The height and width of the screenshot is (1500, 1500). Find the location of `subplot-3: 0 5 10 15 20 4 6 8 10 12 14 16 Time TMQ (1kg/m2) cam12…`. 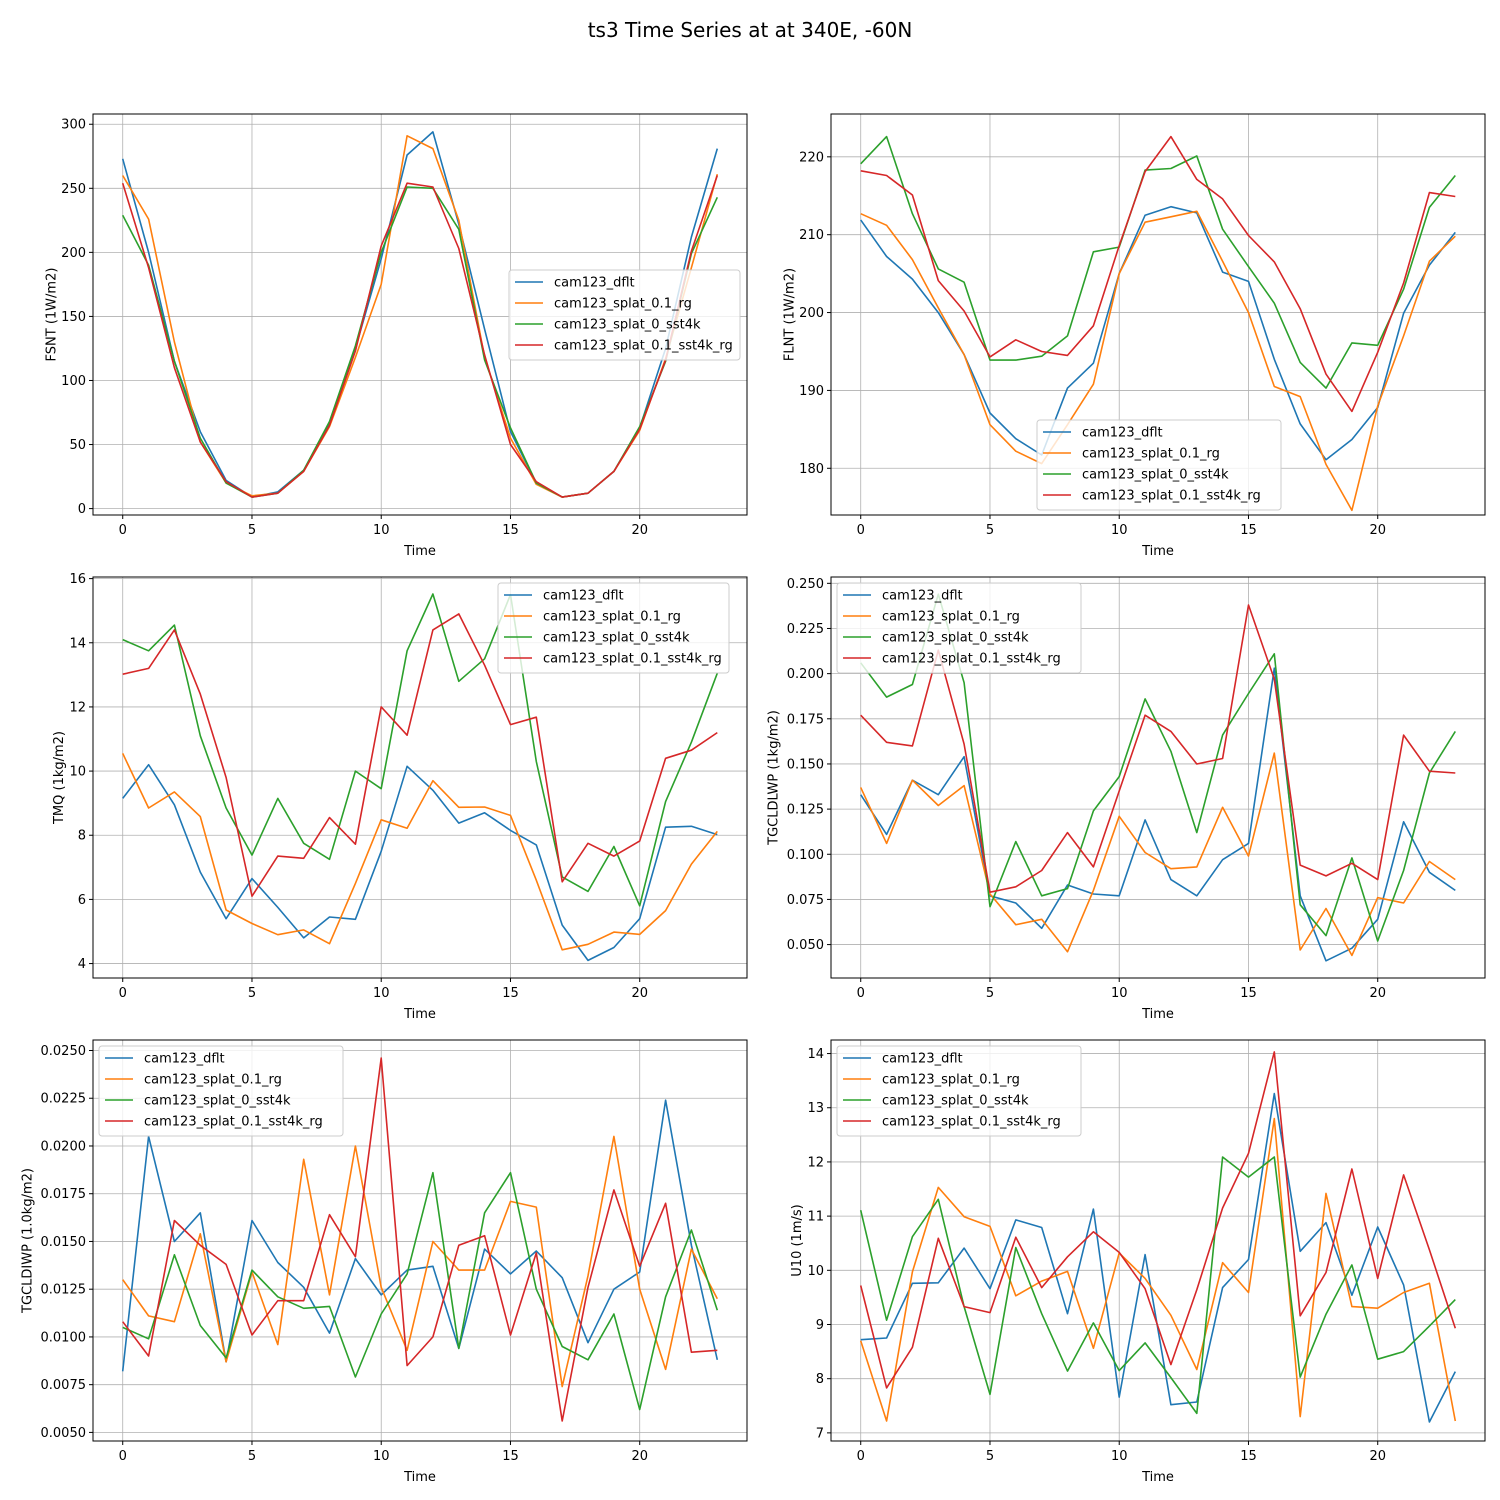

subplot-3: 0 5 10 15 20 4 6 8 10 12 14 16 Time TMQ (1kg/m2) cam12… is located at coordinates (400, 797).